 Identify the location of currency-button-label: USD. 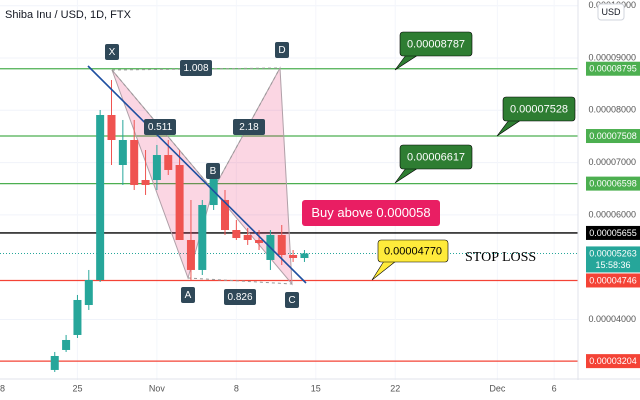
(611, 12).